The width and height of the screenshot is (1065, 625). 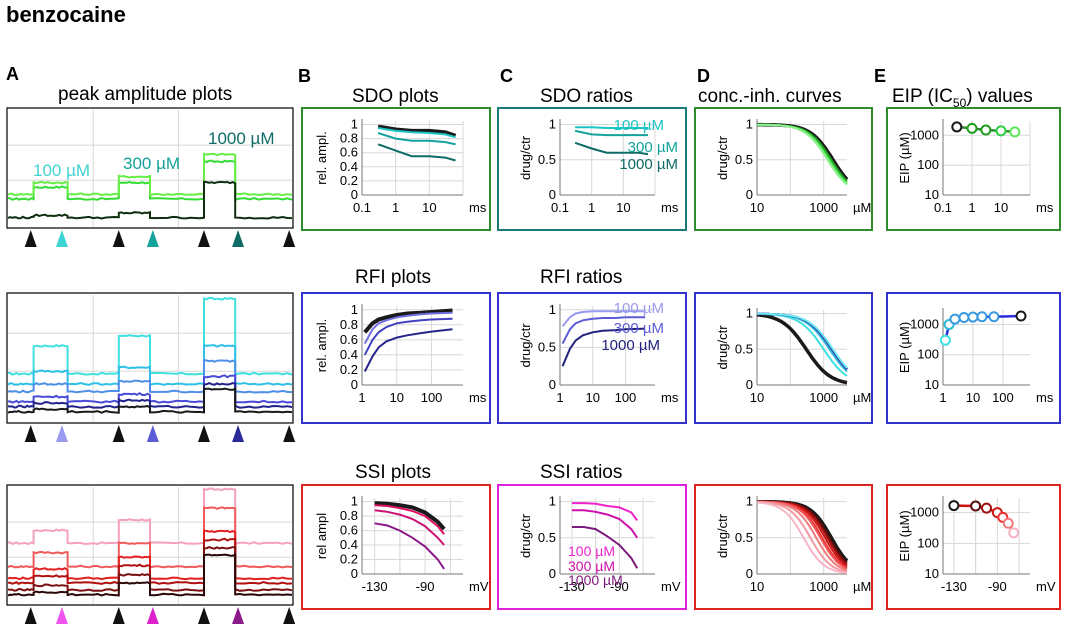 I want to click on rfi_plots-xlabel: ms, so click(x=478, y=397).